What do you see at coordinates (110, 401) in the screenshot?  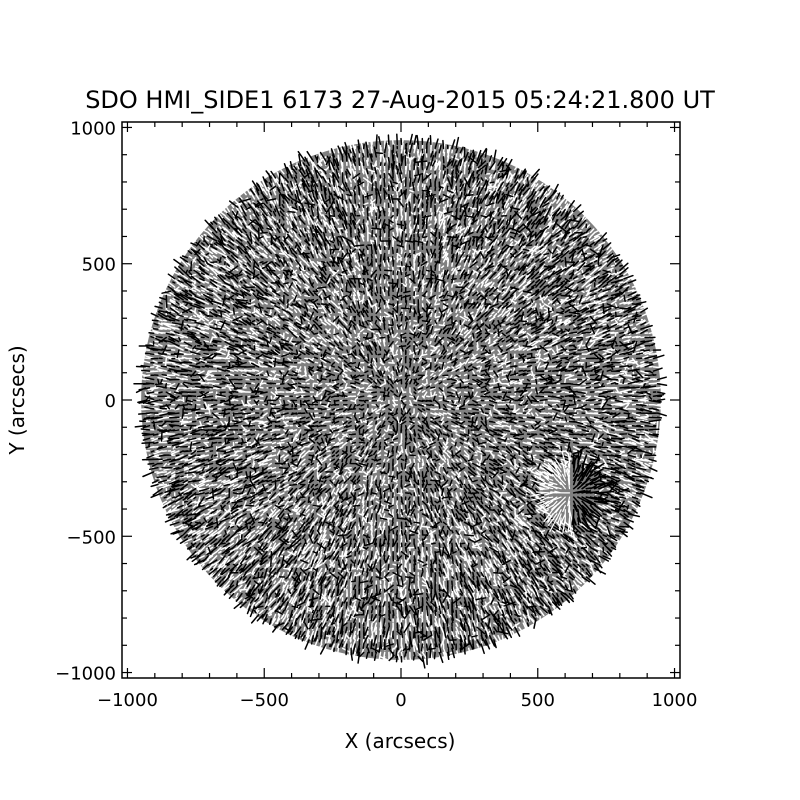 I see `y-tick-label: 0` at bounding box center [110, 401].